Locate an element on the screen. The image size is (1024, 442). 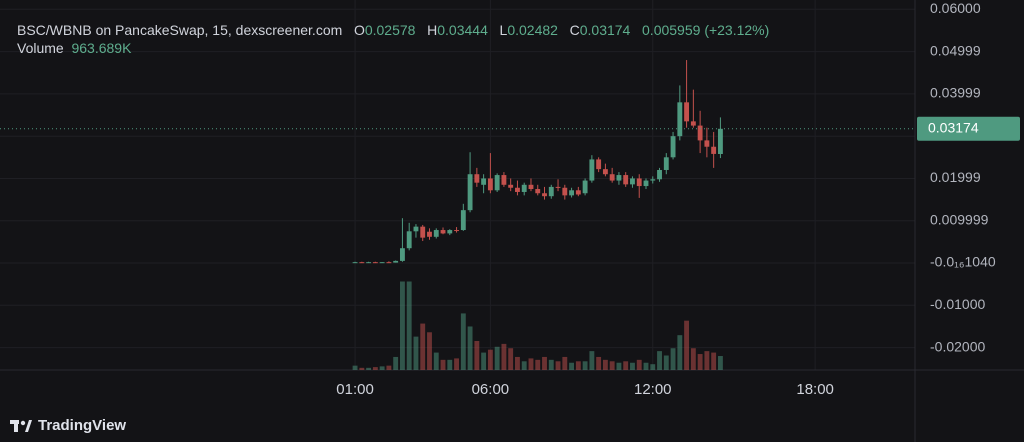
y-tick-label: 0.009999 is located at coordinates (959, 219).